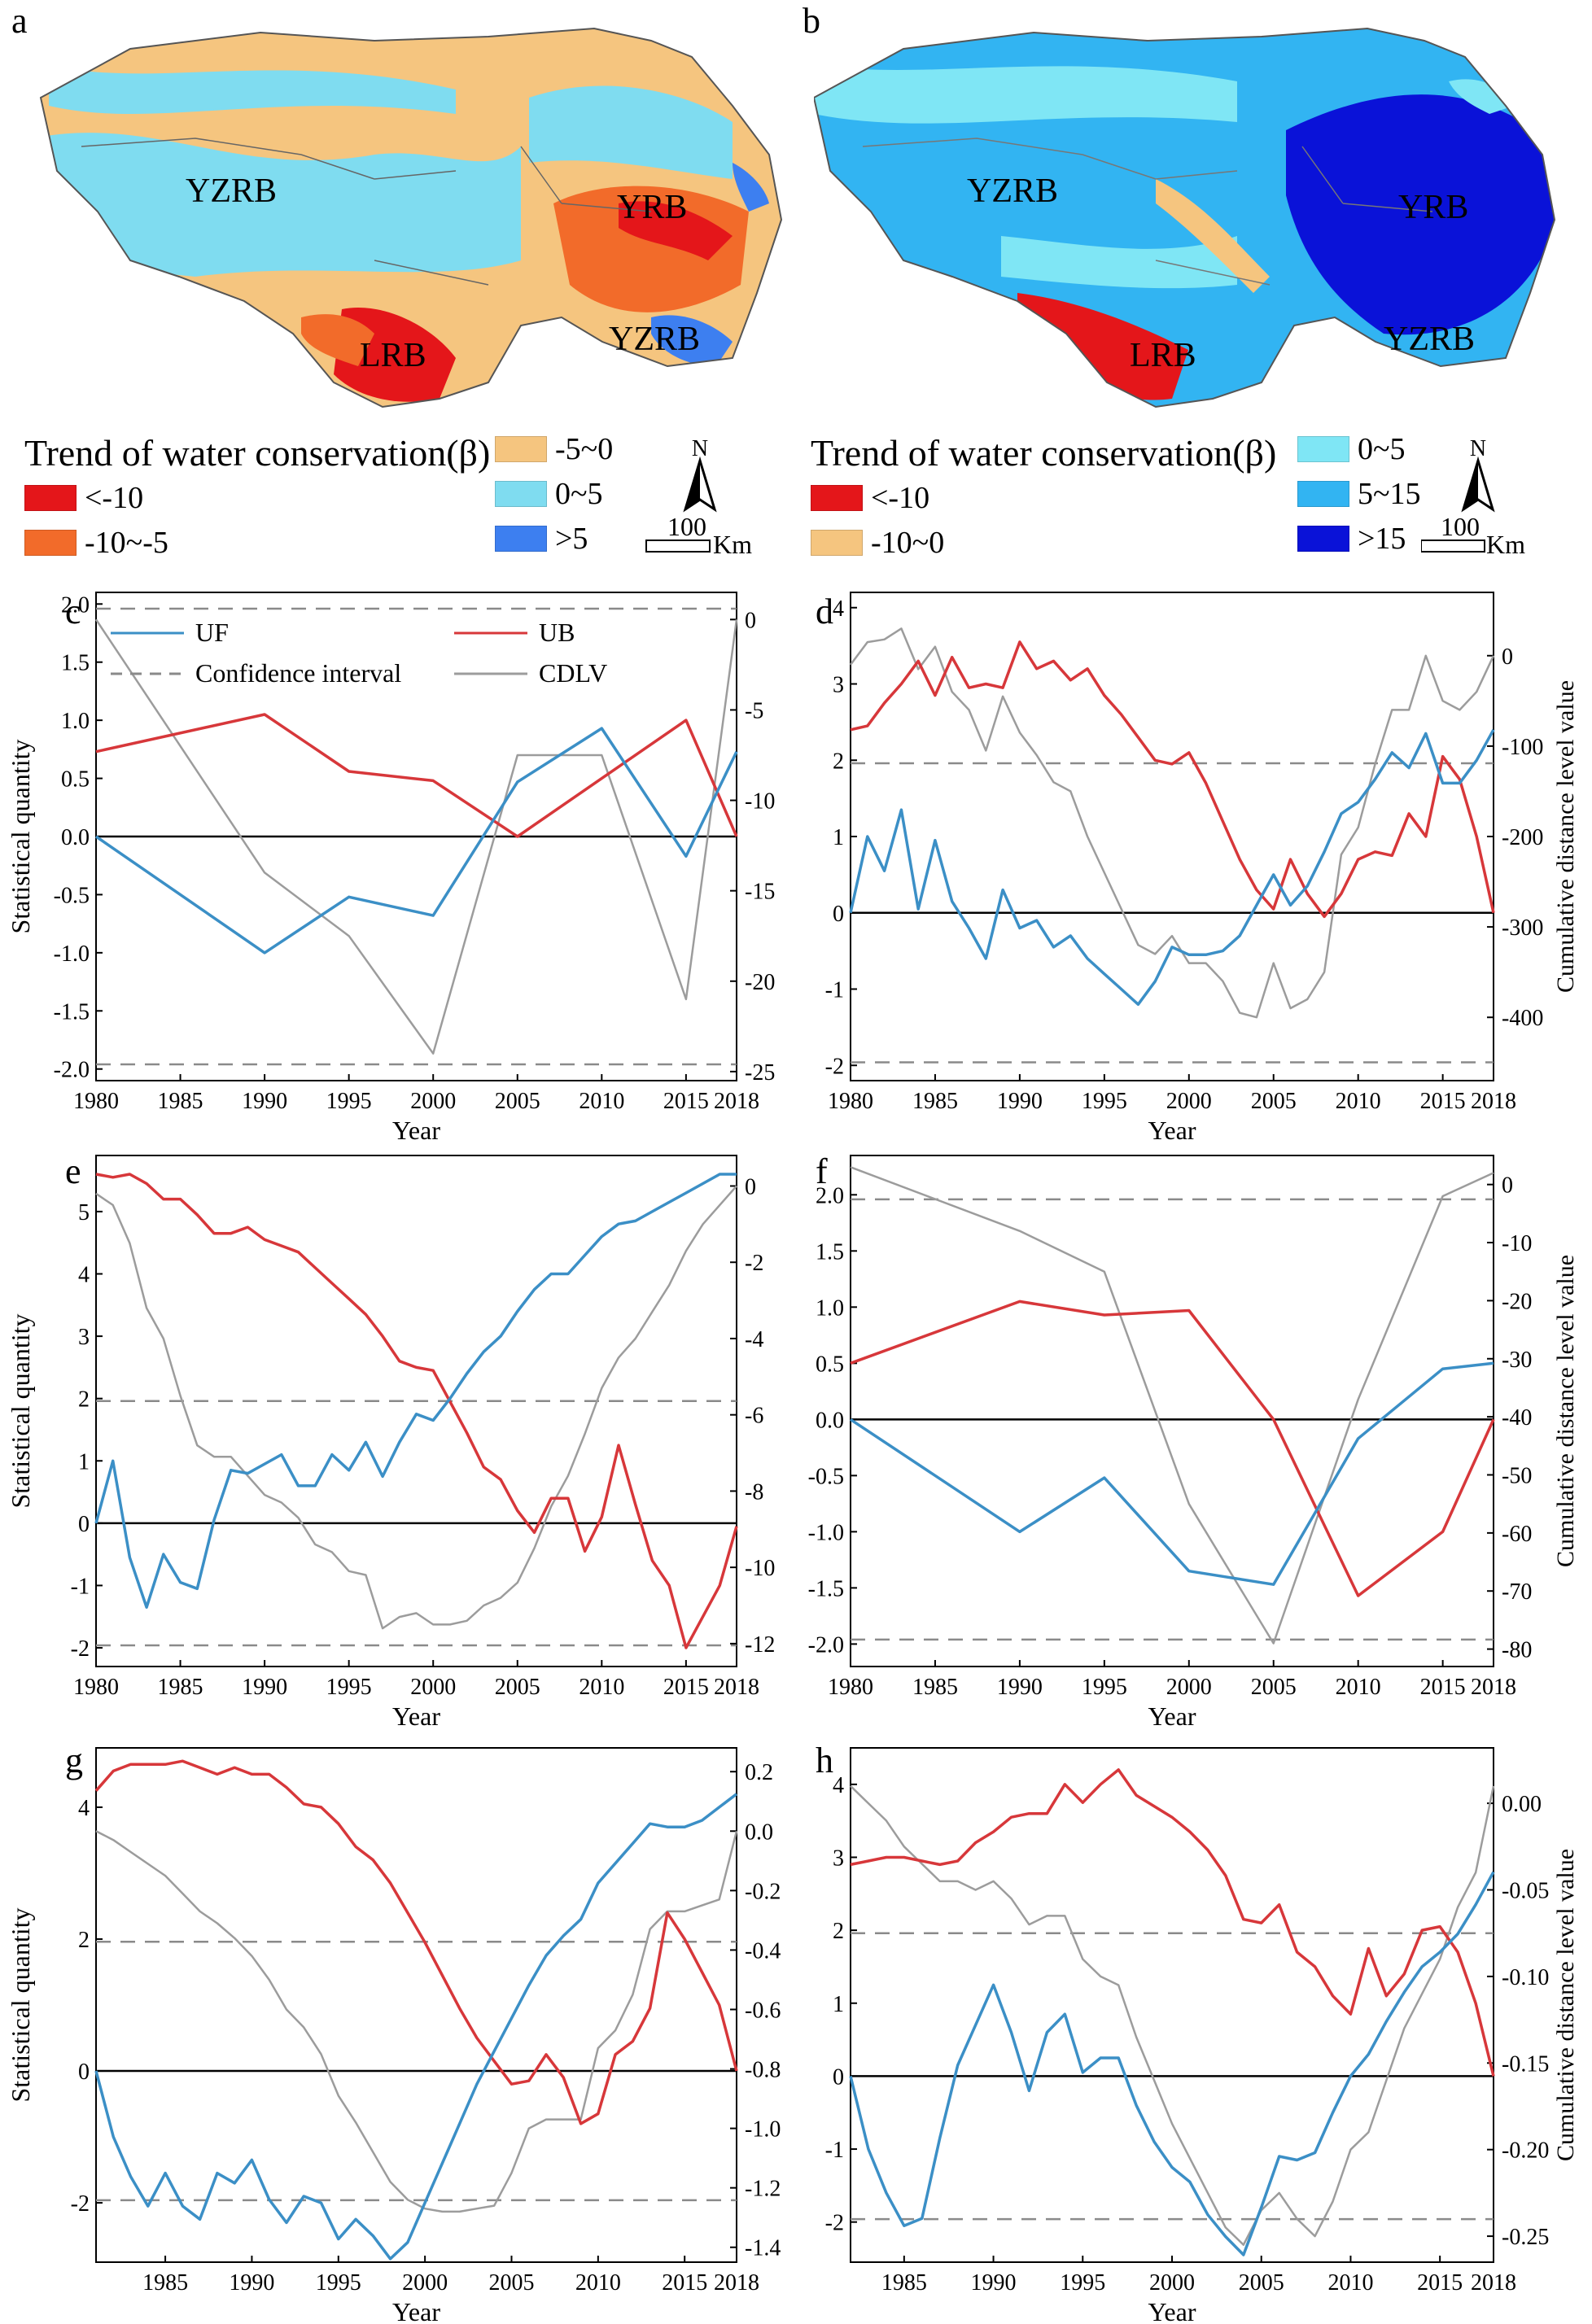 The image size is (1592, 2324). Describe the element at coordinates (96, 543) in the screenshot. I see `map-a-legend-item: -10~-5` at that location.